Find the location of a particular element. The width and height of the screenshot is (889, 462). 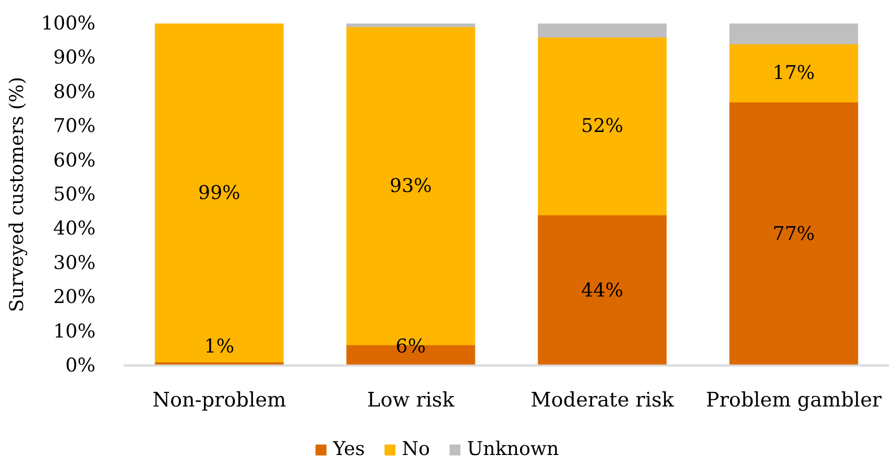

y-tick-label: 70% is located at coordinates (74, 126).